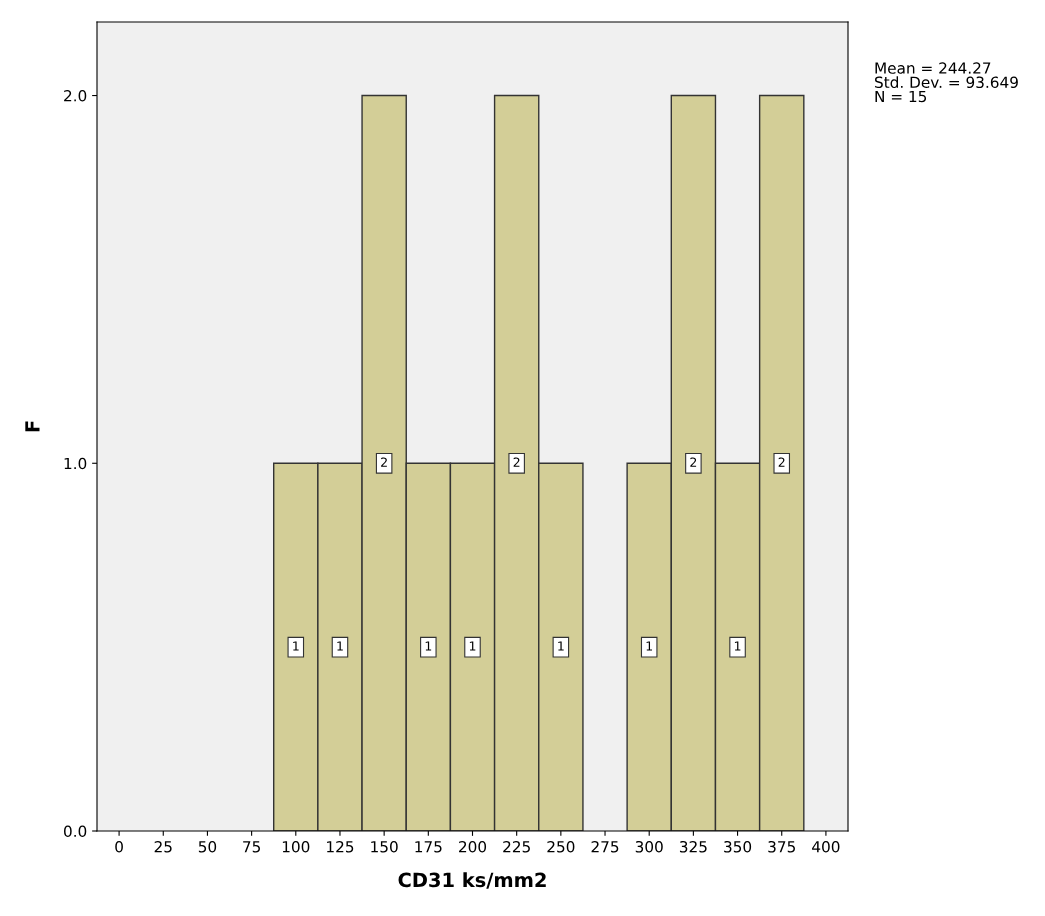 This screenshot has width=1045, height=916. Describe the element at coordinates (384, 846) in the screenshot. I see `x-tick-label: 150` at that location.